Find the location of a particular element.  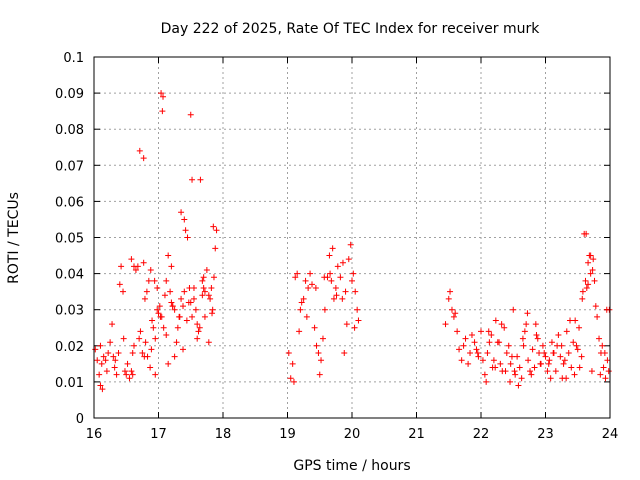

x-tick-label: 23 is located at coordinates (545, 434).